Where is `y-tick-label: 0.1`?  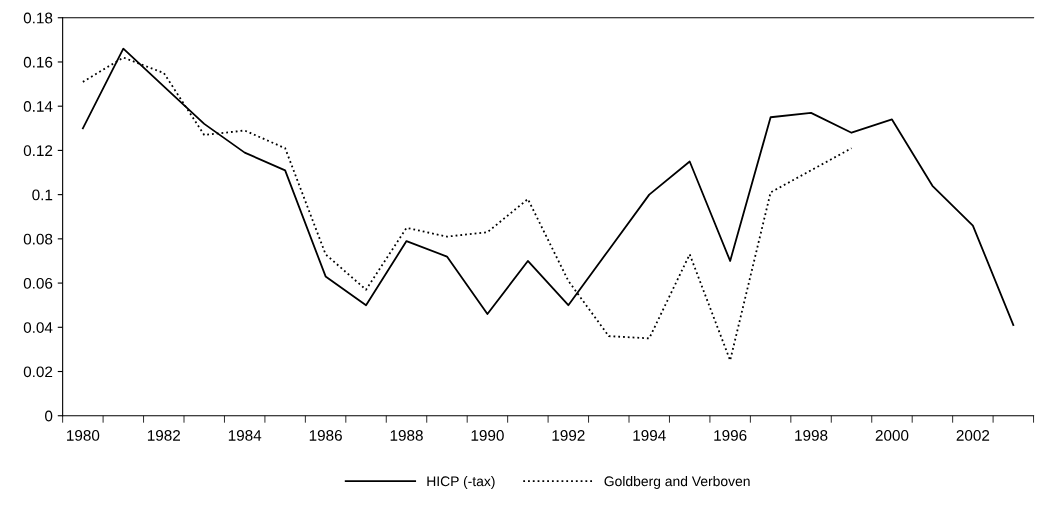
y-tick-label: 0.1 is located at coordinates (42, 195).